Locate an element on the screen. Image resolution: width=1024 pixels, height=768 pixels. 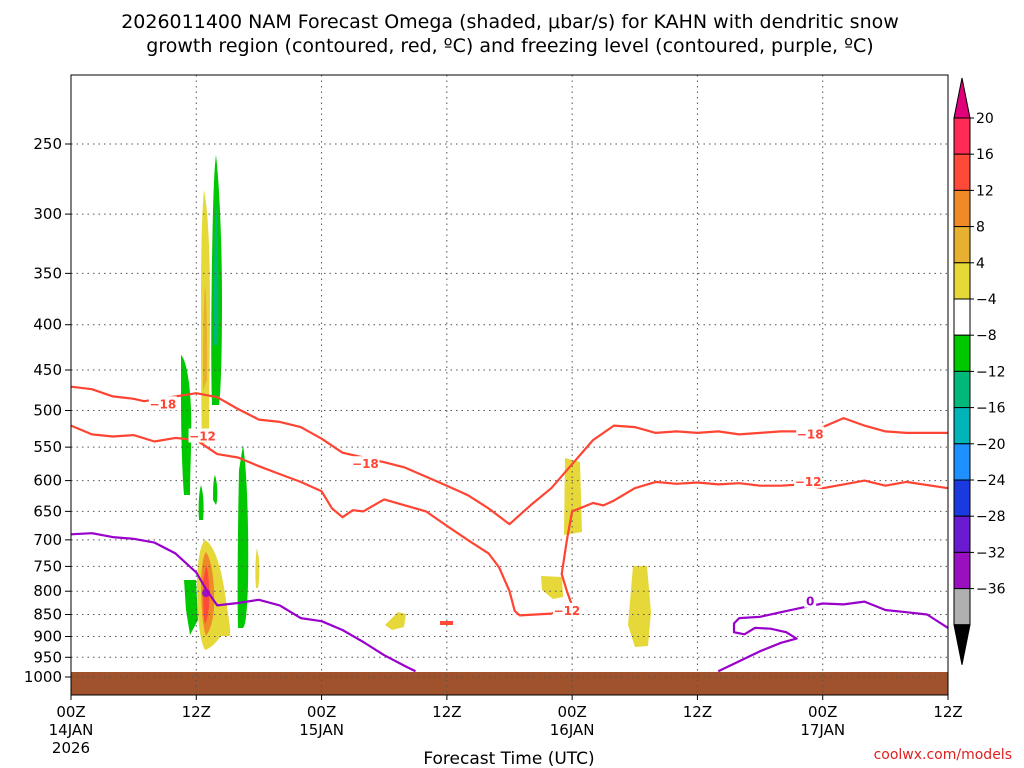
y-tick-label-450: 450 is located at coordinates (47, 370).